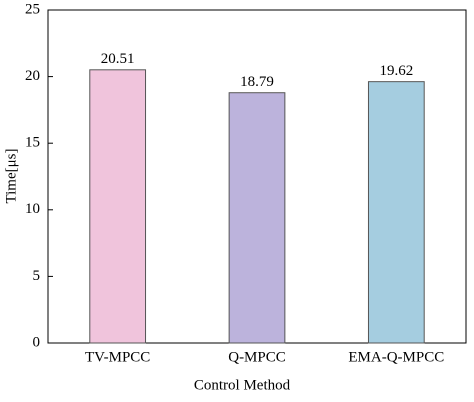 This screenshot has width=474, height=402. What do you see at coordinates (396, 357) in the screenshot?
I see `x-tick-label: EMA-Q-MPCC` at bounding box center [396, 357].